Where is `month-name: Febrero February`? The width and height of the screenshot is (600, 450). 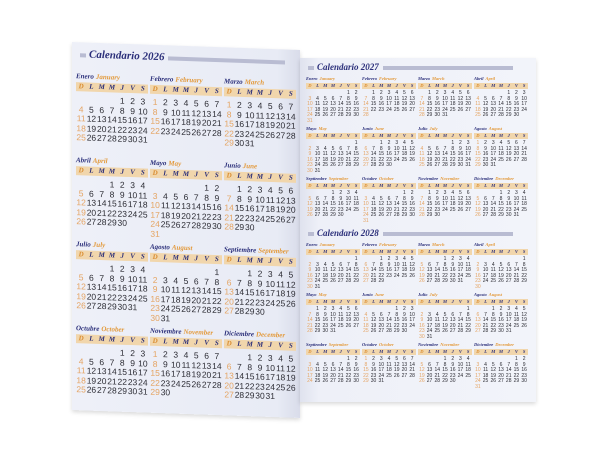
month-name: Febrero February is located at coordinates (389, 79).